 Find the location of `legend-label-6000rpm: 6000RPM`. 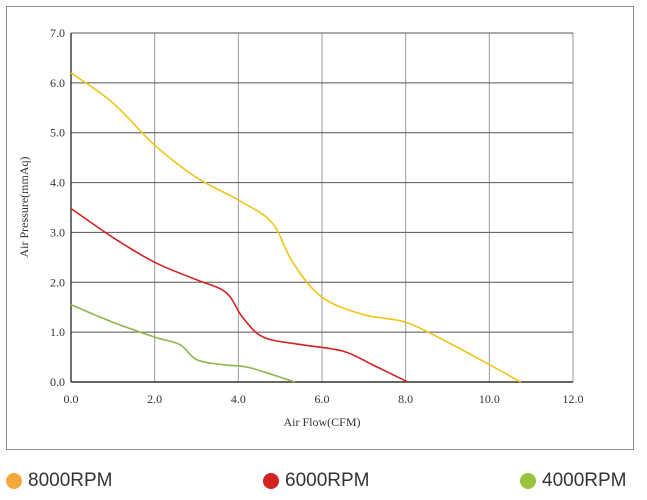

legend-label-6000rpm: 6000RPM is located at coordinates (327, 480).